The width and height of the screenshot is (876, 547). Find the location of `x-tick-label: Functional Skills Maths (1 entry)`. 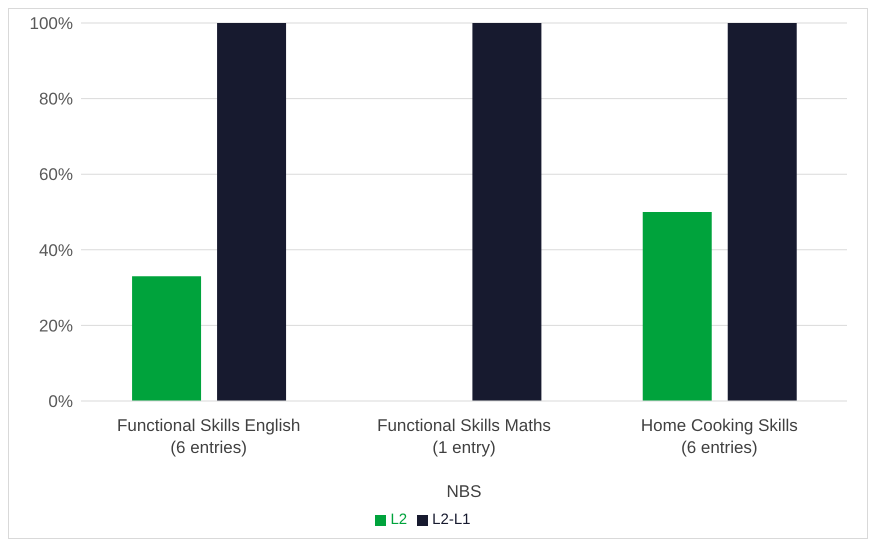

x-tick-label: Functional Skills Maths (1 entry) is located at coordinates (464, 436).